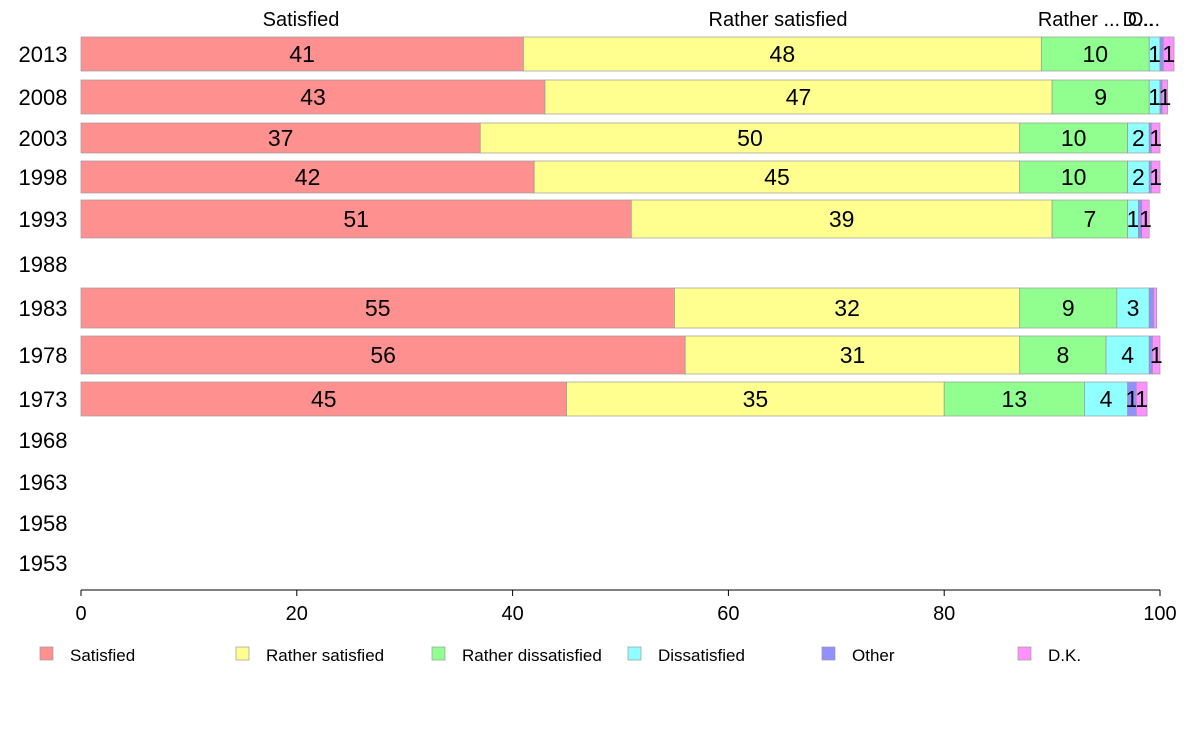  I want to click on legend-item: Dissatisfied, so click(686, 655).